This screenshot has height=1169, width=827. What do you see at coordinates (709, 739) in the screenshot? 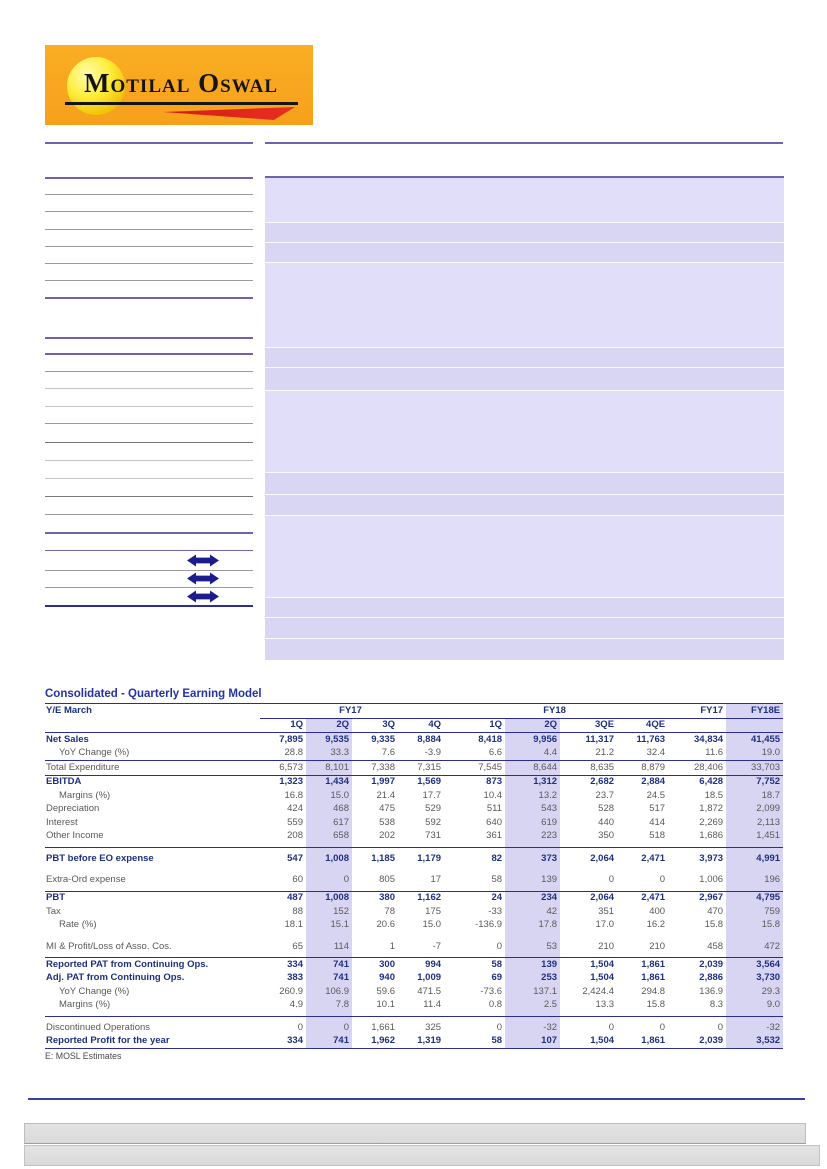
I see `table-cell: 34,834` at bounding box center [709, 739].